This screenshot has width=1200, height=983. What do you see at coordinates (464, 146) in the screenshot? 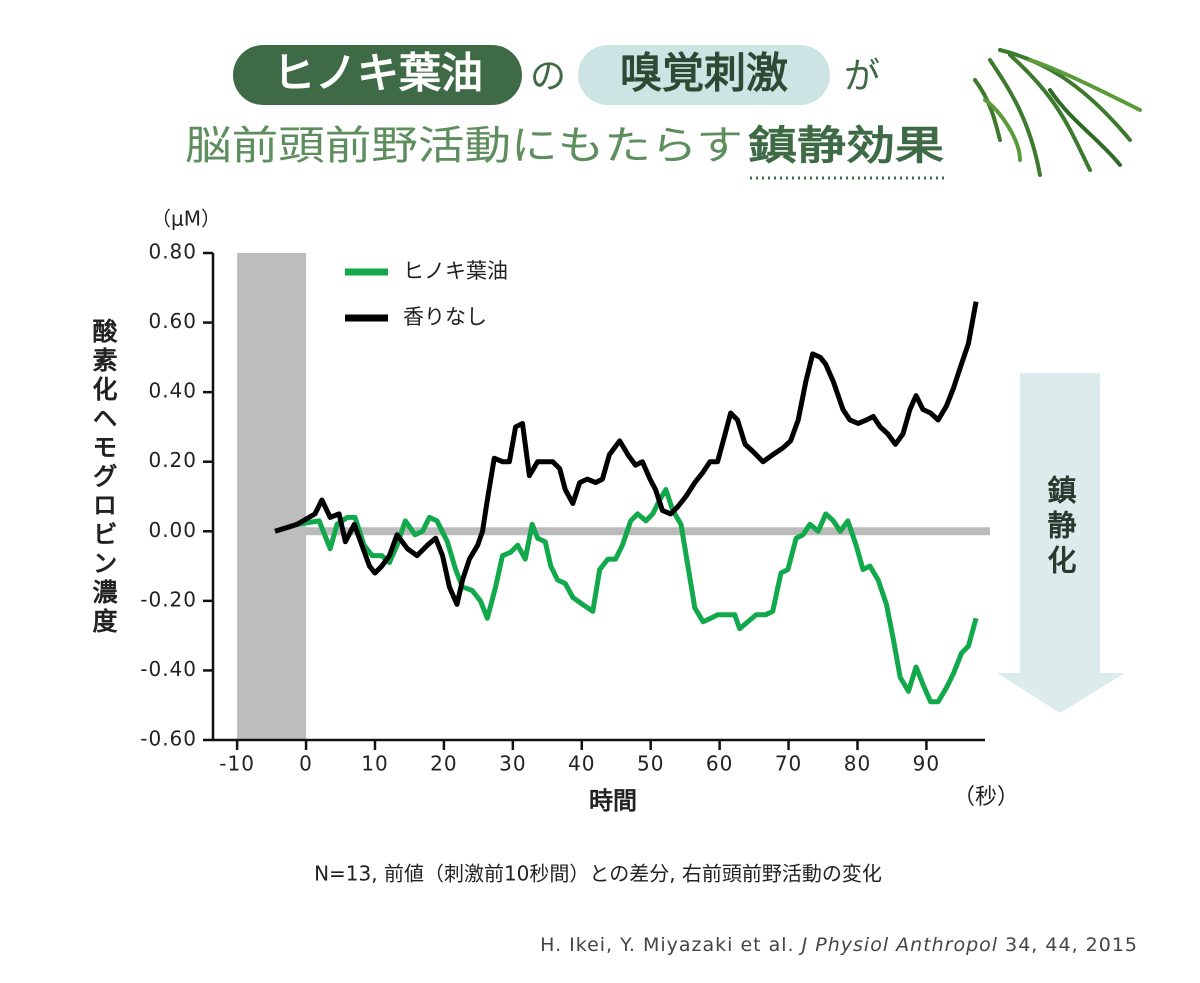
I see `subtitle-part: 脳前頭前野活動にもたらす` at bounding box center [464, 146].